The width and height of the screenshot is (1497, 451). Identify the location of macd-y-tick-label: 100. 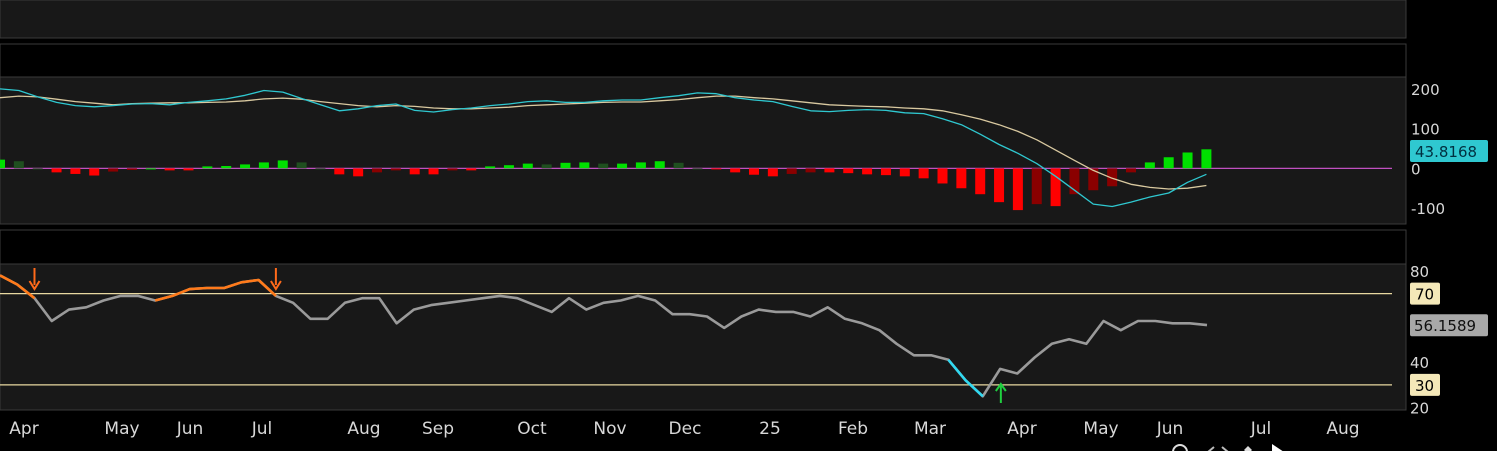
(1425, 130).